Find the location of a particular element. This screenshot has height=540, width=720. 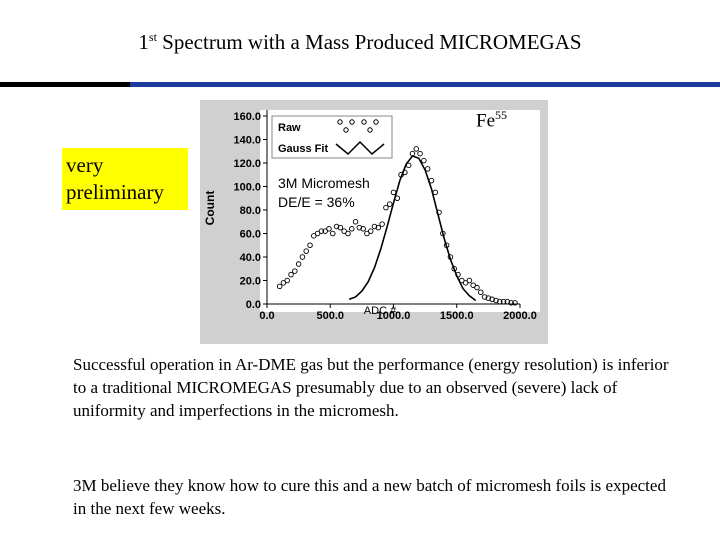

preliminary-sticker: very preliminary is located at coordinates (125, 179).